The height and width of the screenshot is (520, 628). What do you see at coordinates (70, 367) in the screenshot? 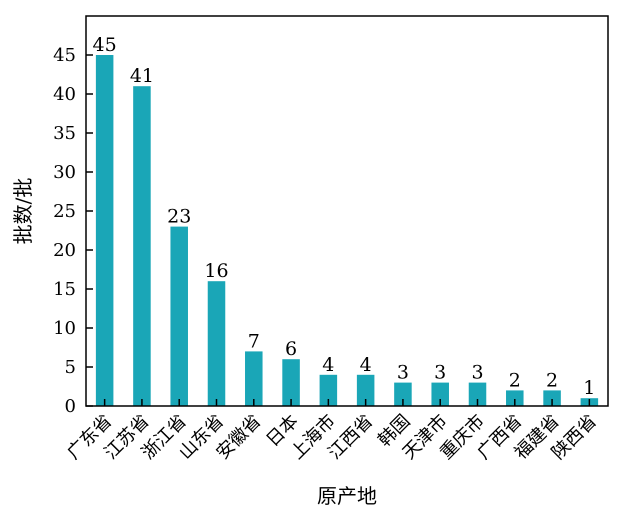
I see `y-tick-label: 5` at bounding box center [70, 367].